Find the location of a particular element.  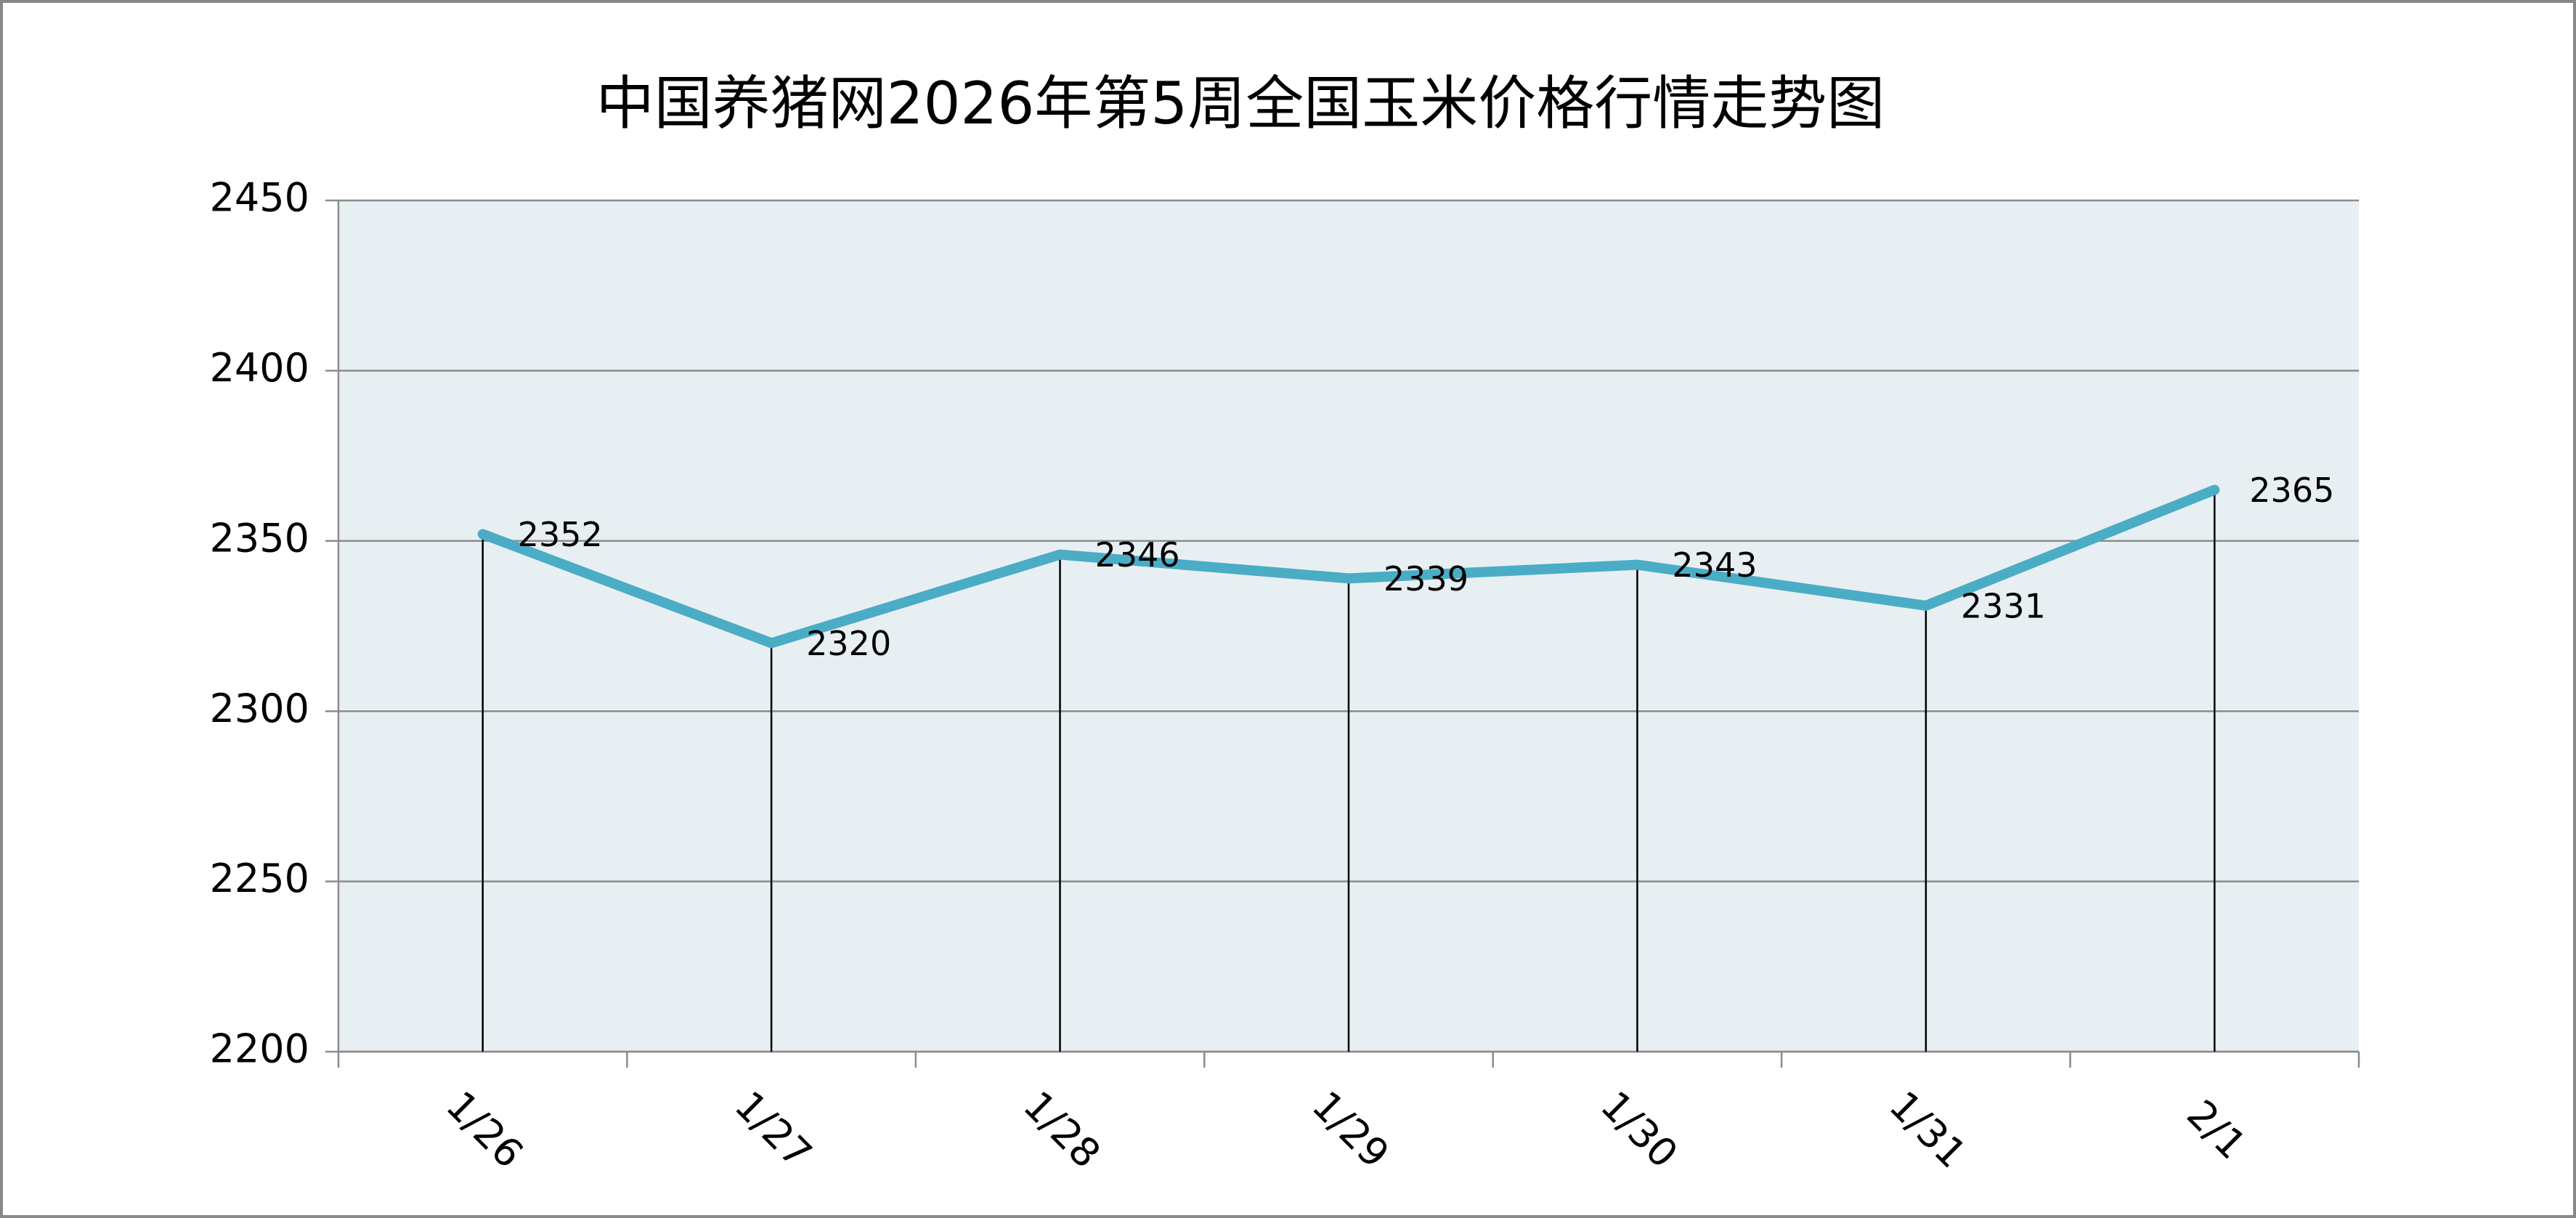

data-label: 2331 is located at coordinates (2004, 605).